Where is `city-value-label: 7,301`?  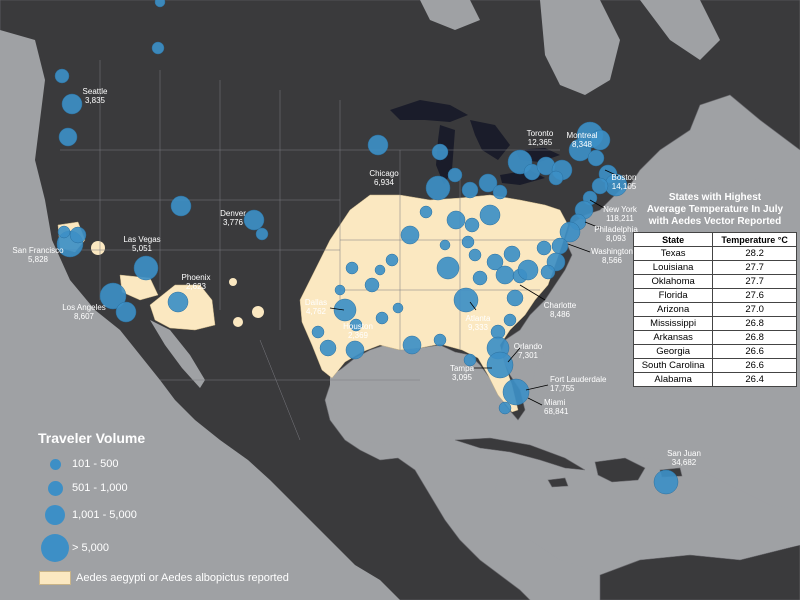 city-value-label: 7,301 is located at coordinates (528, 355).